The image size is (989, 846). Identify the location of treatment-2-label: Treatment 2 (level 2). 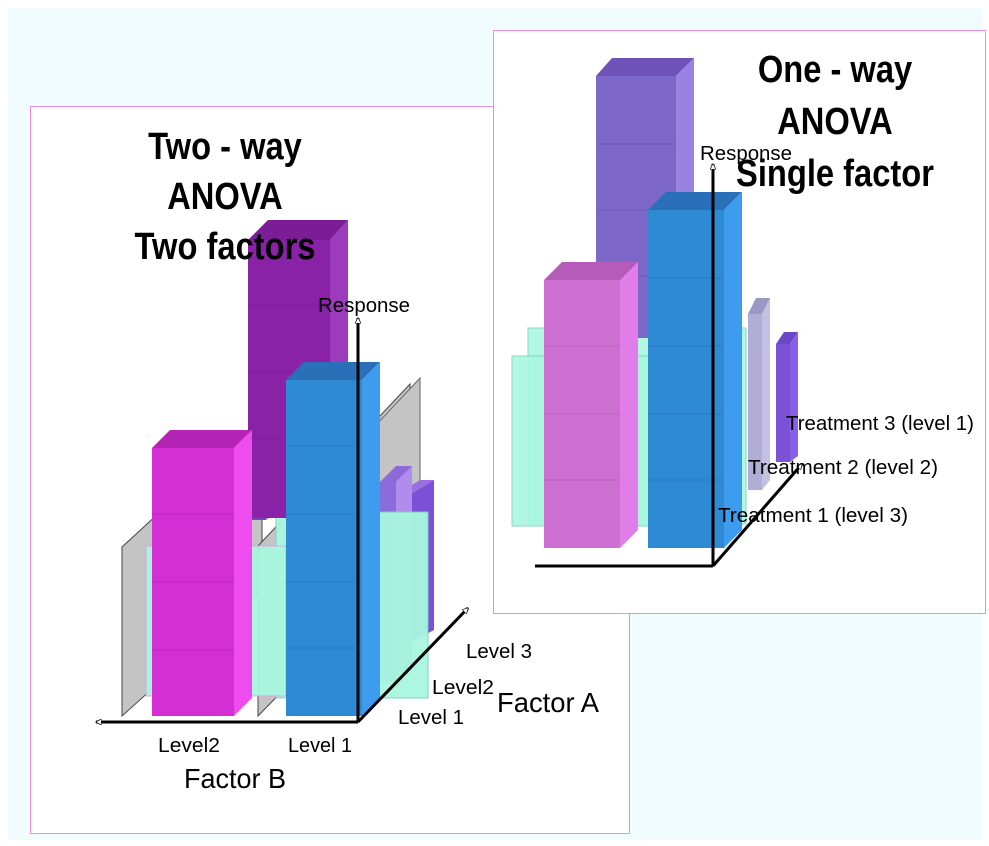
(843, 468).